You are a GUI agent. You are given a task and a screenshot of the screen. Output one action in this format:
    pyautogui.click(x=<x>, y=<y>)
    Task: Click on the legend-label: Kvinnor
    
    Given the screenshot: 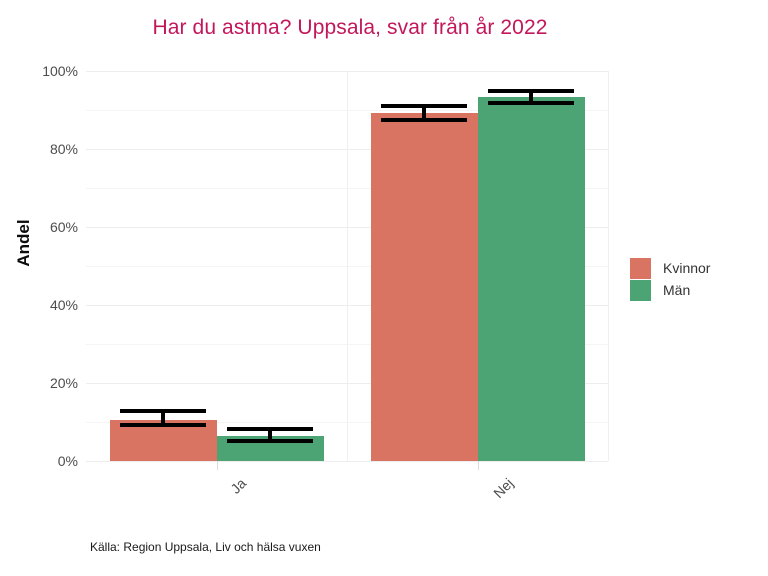 What is the action you would take?
    pyautogui.click(x=687, y=268)
    